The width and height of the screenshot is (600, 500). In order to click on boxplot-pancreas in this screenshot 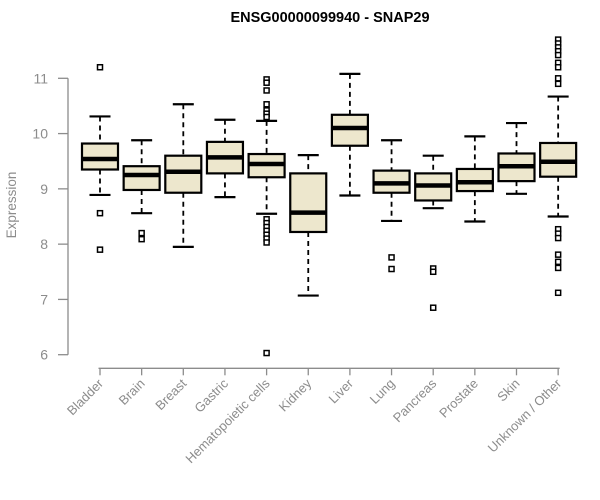, I will do `click(433, 232)`.